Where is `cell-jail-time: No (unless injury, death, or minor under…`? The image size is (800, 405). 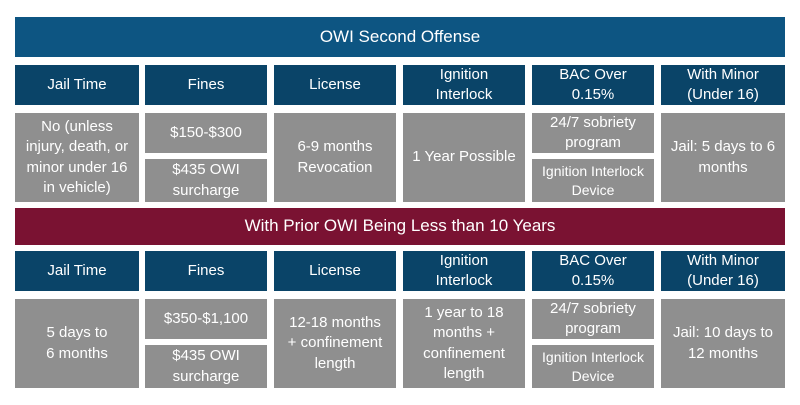
cell-jail-time: No (unless injury, death, or minor under… is located at coordinates (77, 157).